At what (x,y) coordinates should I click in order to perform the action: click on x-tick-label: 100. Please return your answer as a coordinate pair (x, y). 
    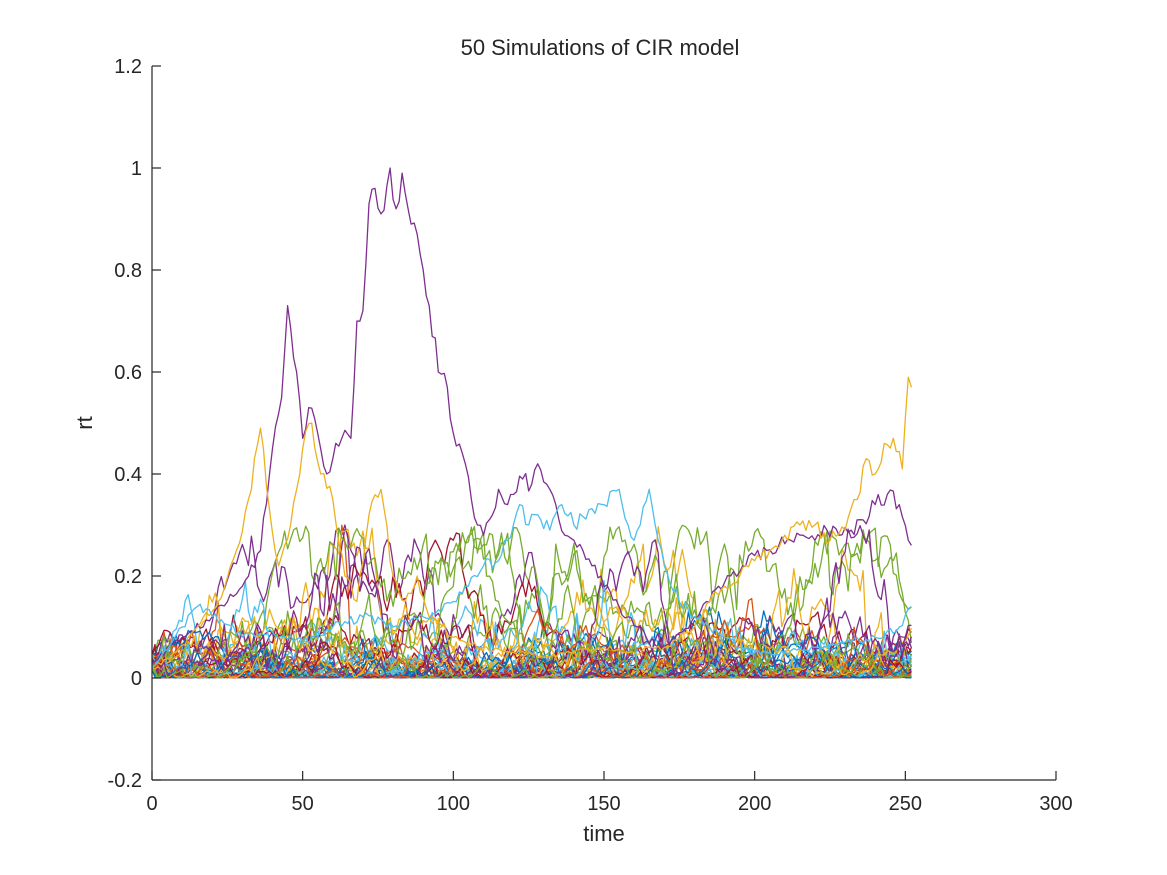
    Looking at the image, I should click on (453, 804).